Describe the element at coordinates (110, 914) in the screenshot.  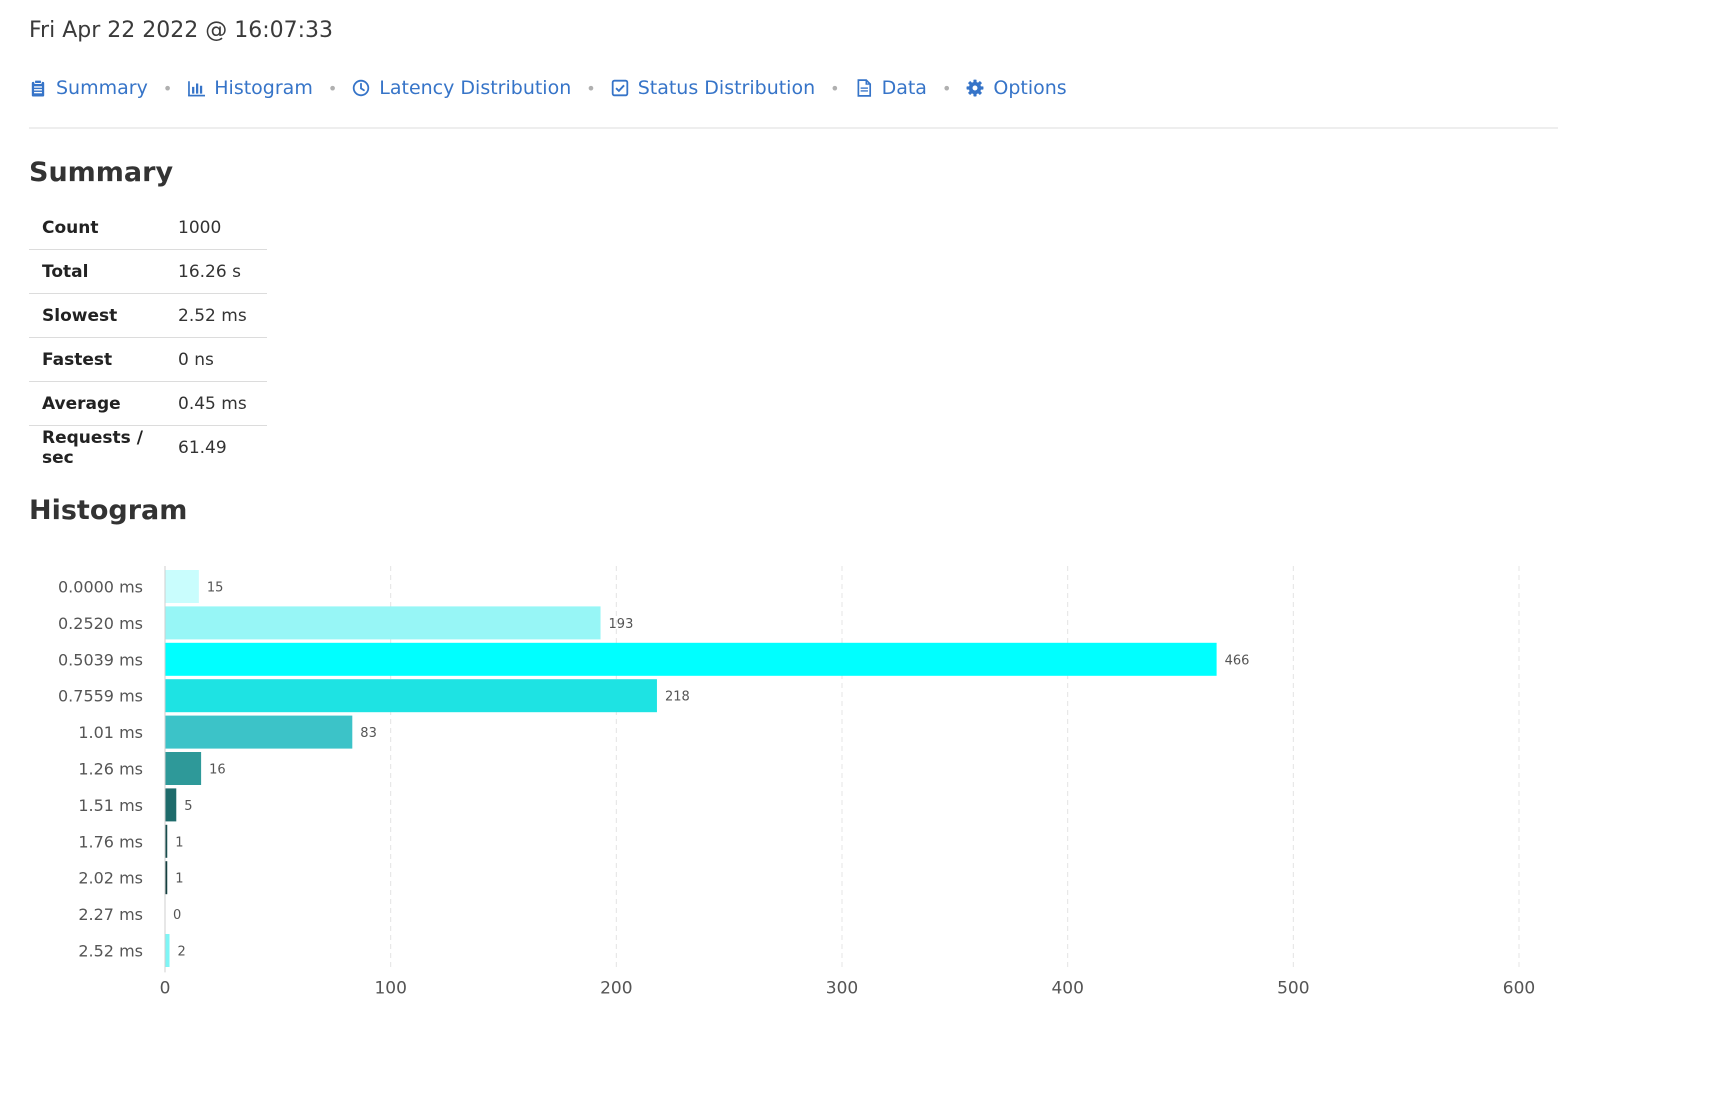
I see `category-label: 2.27 ms` at that location.